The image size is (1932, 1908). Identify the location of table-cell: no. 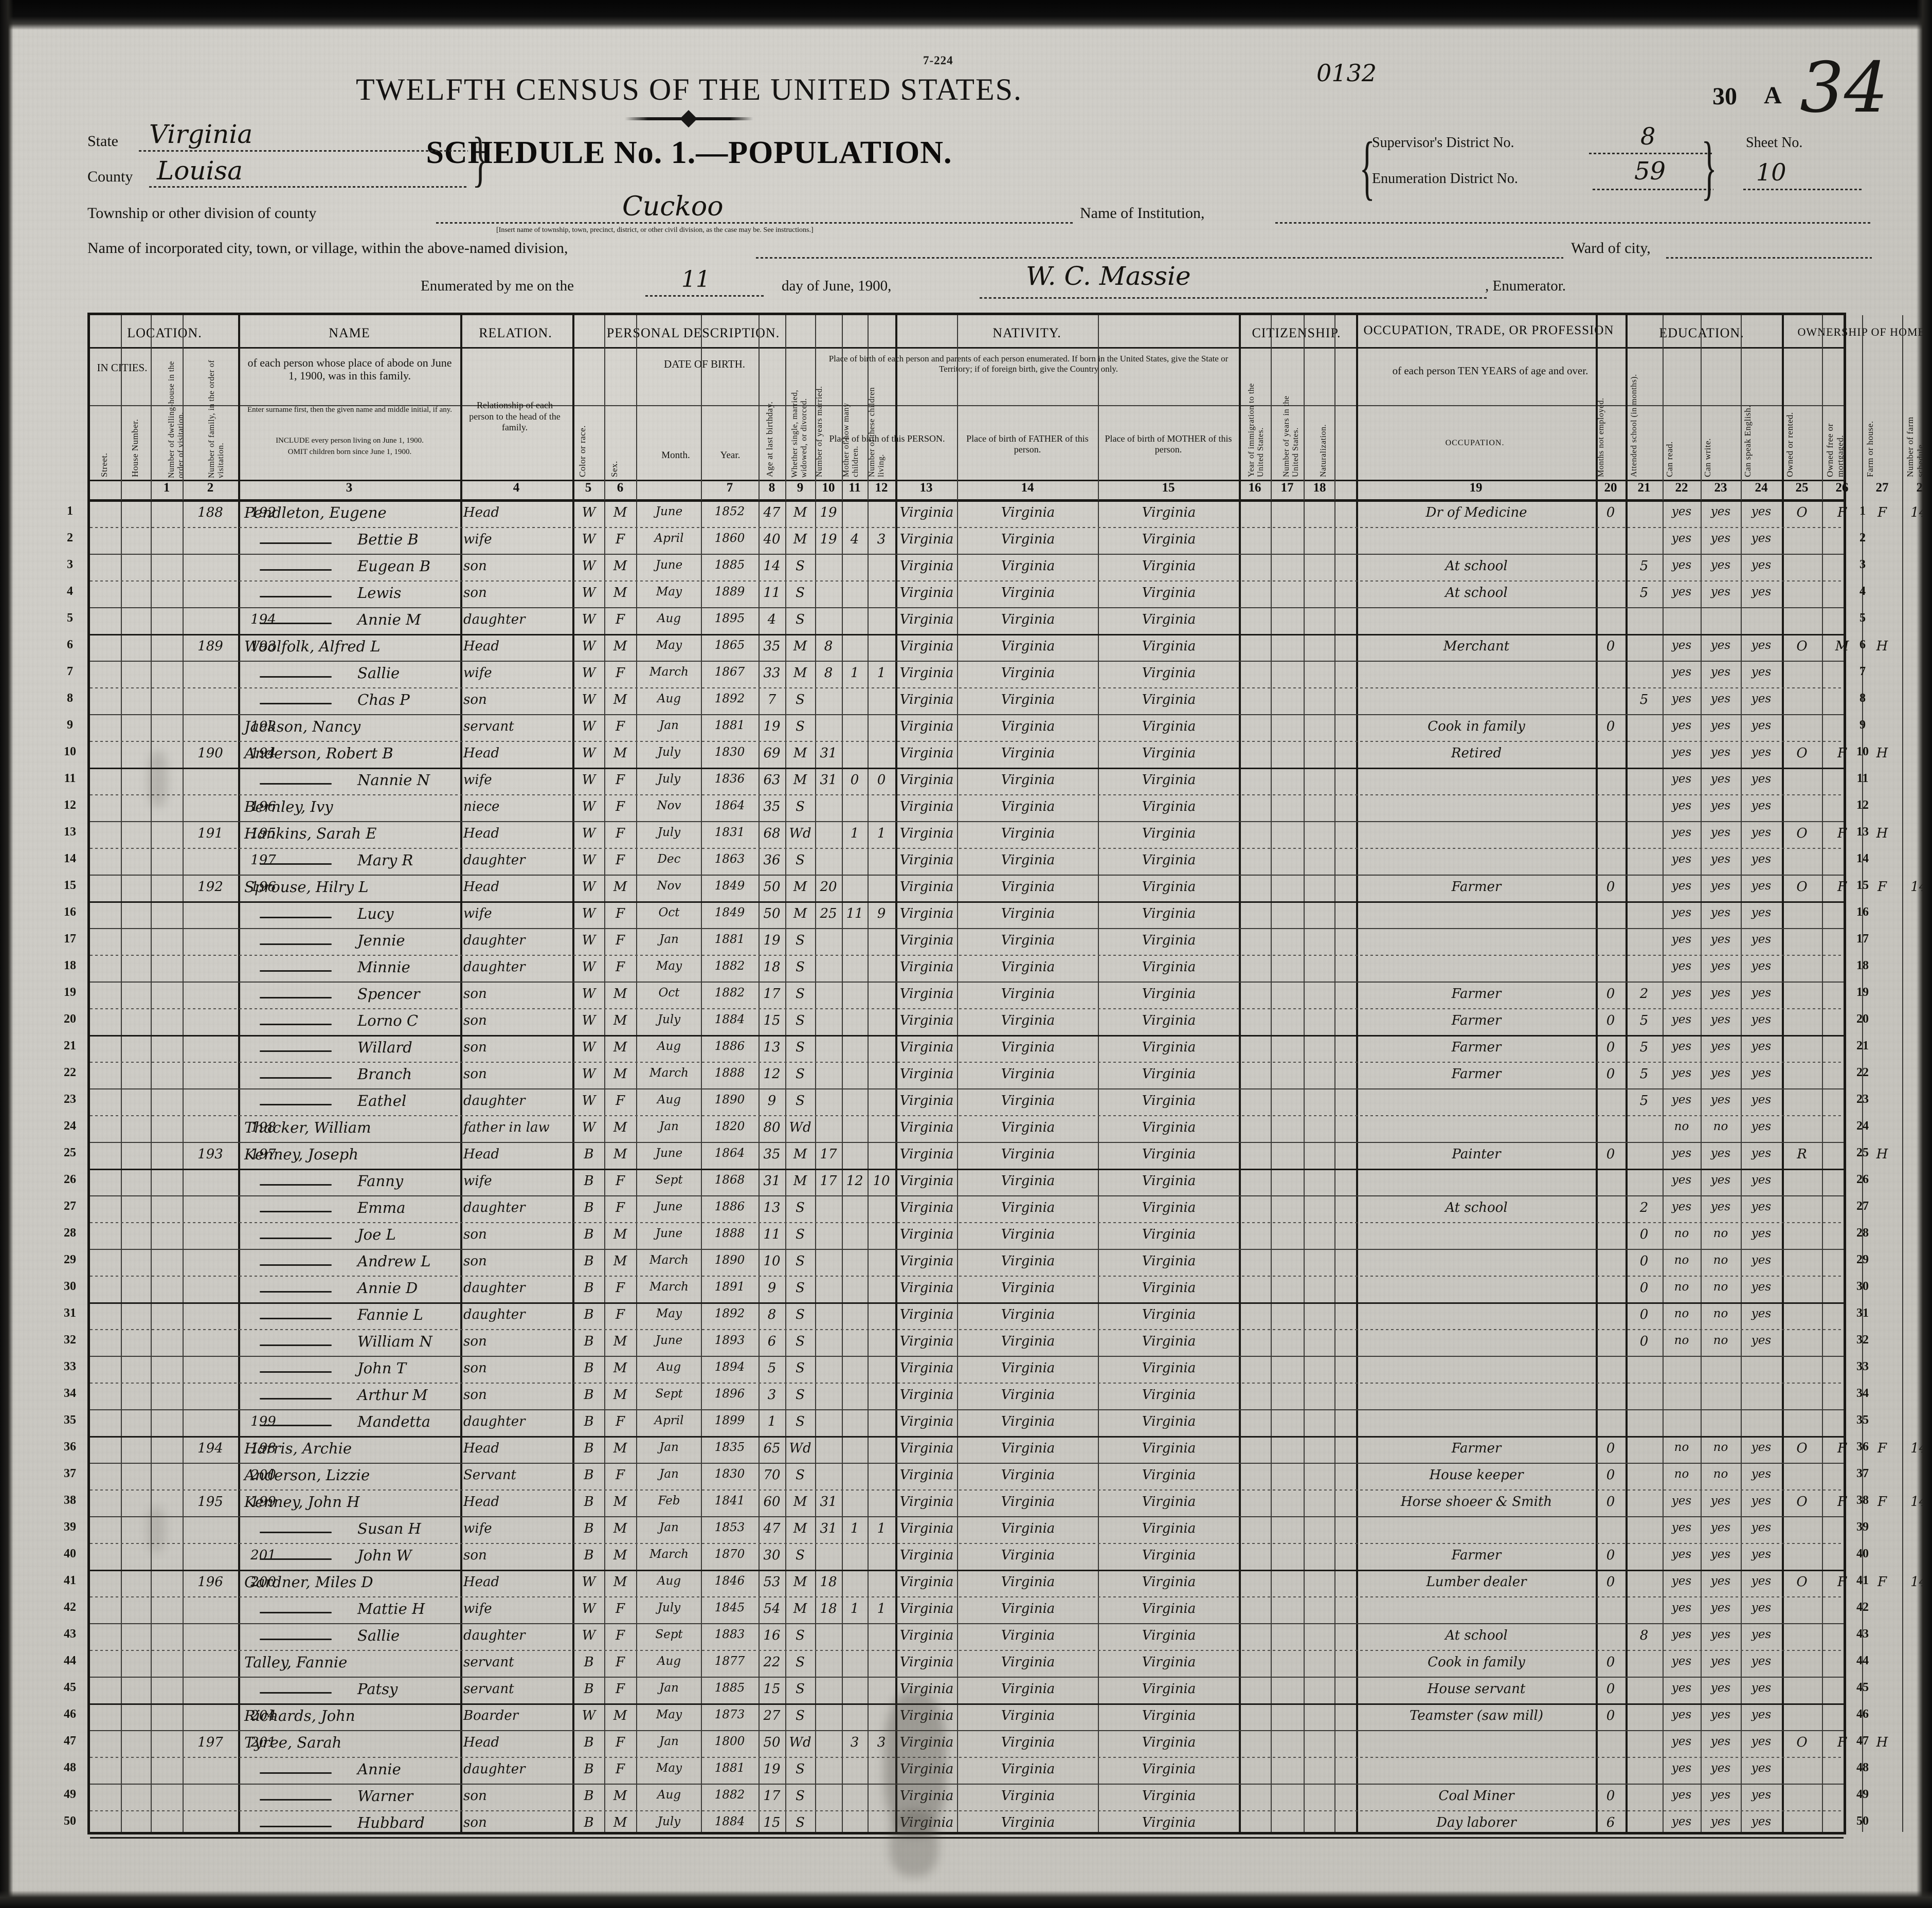
(1682, 1126).